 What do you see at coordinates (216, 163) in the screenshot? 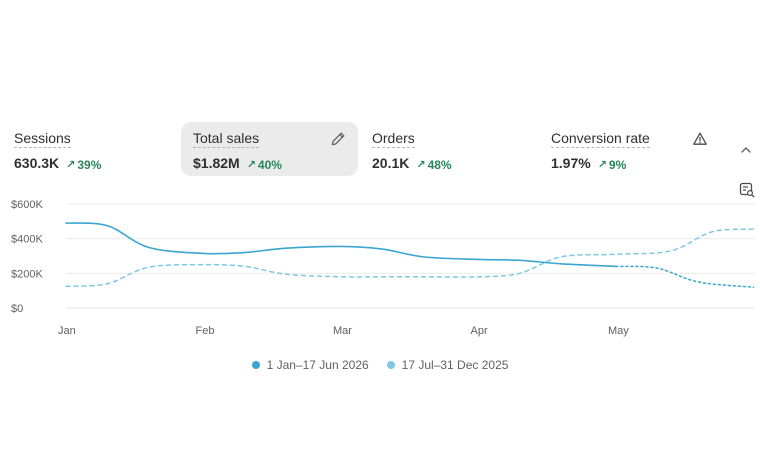
I see `metric-value: $1.82M` at bounding box center [216, 163].